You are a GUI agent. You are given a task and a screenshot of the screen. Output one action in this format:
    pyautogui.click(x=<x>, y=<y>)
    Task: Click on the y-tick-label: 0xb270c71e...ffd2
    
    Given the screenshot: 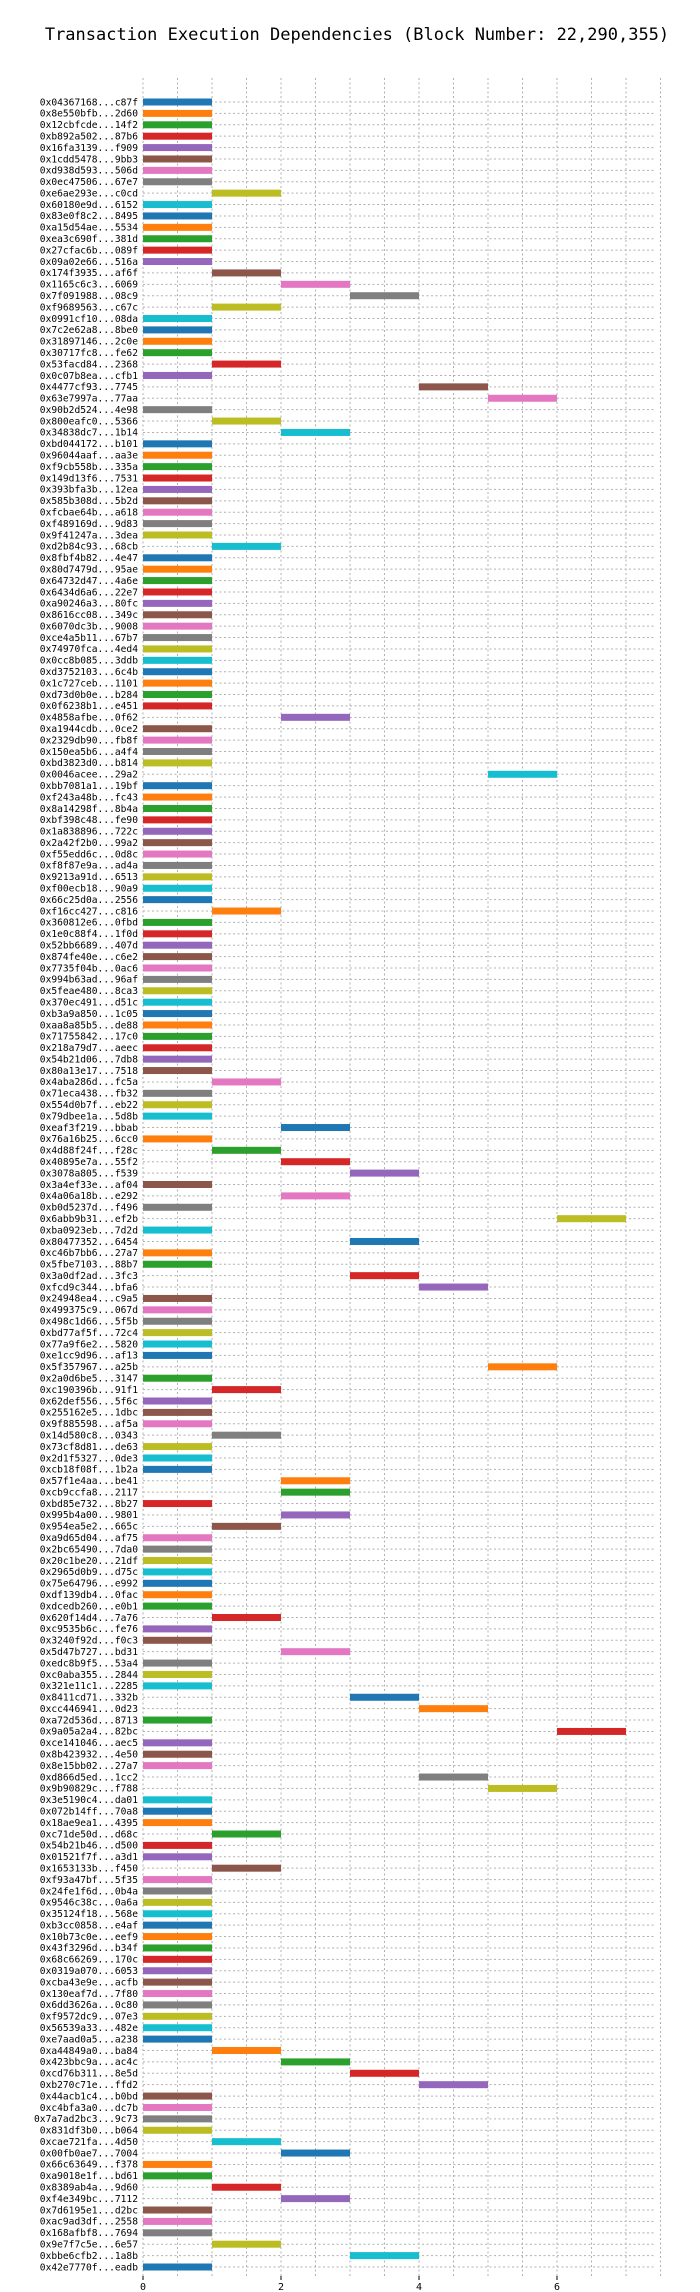 What is the action you would take?
    pyautogui.click(x=89, y=2085)
    